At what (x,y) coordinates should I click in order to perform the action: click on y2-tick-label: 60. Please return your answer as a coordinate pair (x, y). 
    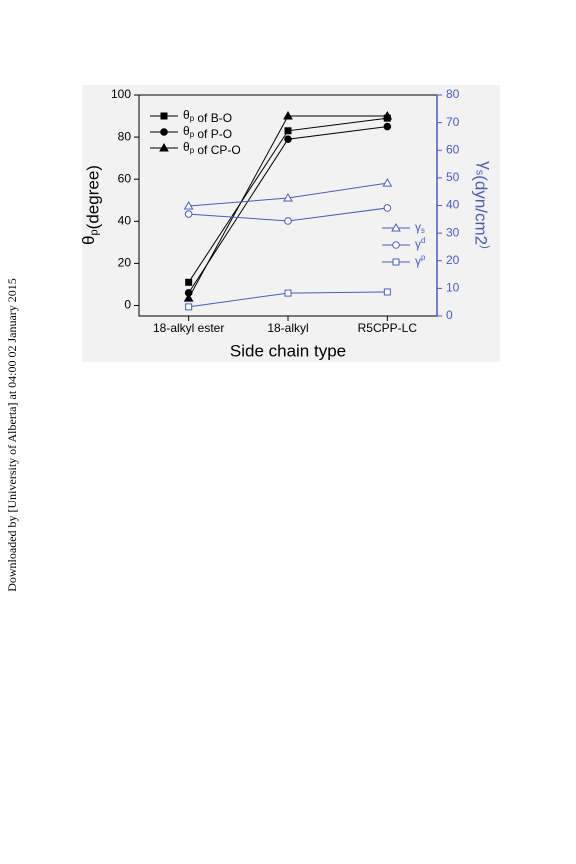
    Looking at the image, I should click on (453, 149).